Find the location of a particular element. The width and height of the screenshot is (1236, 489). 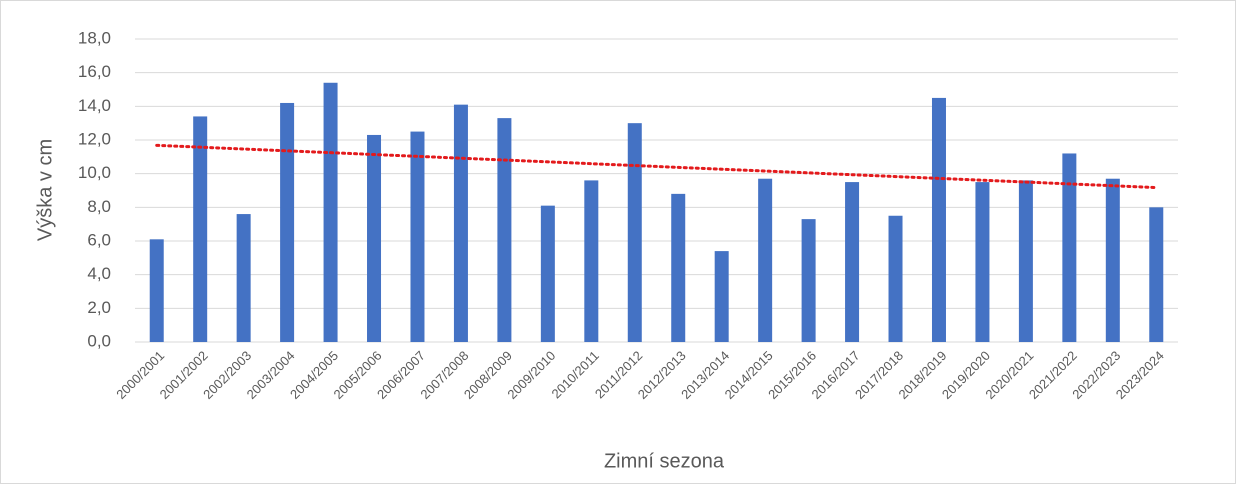

y-tick-label: 10,0 is located at coordinates (94, 172).